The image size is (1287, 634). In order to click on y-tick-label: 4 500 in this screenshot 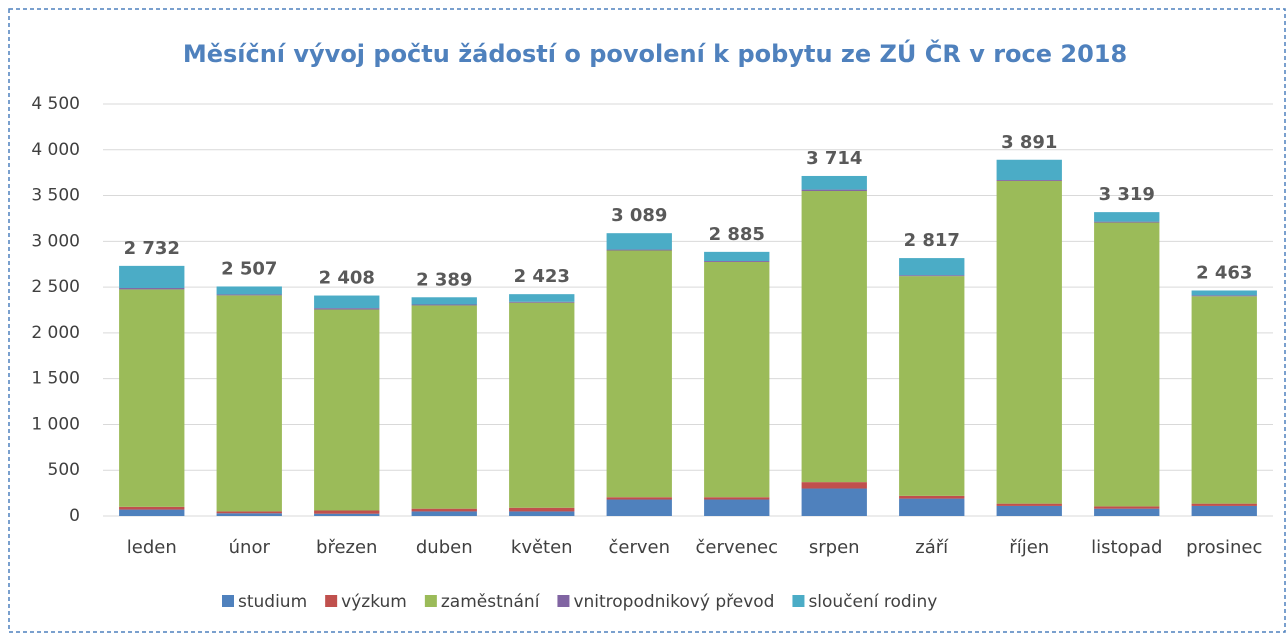, I will do `click(55, 104)`.